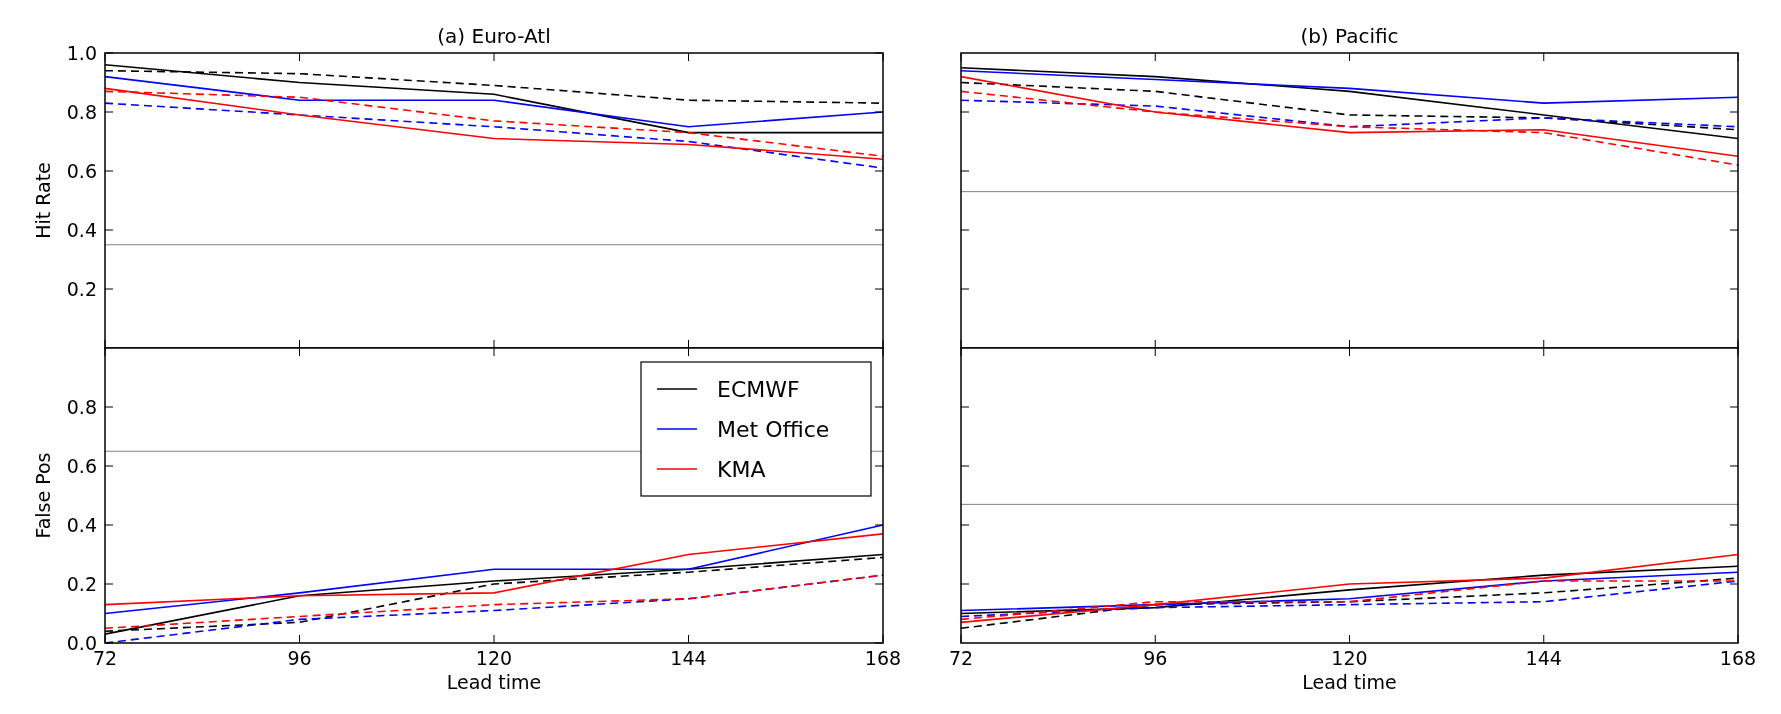  I want to click on y-axis-title: Hit Rate, so click(43, 200).